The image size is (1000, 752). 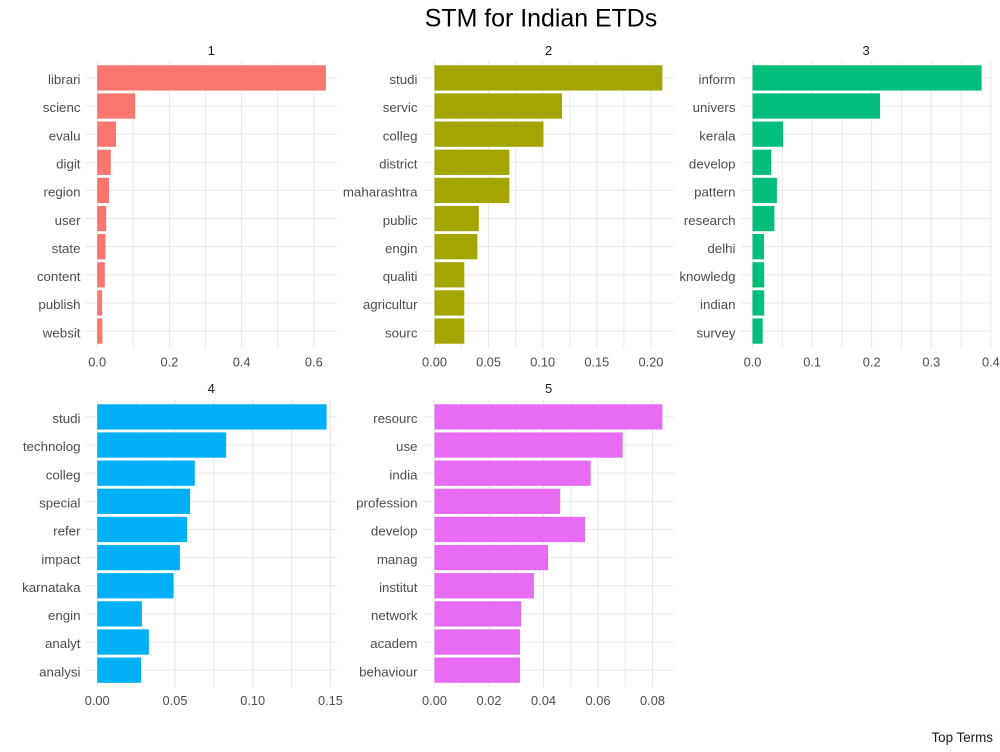 What do you see at coordinates (68, 220) in the screenshot?
I see `svg-text: user` at bounding box center [68, 220].